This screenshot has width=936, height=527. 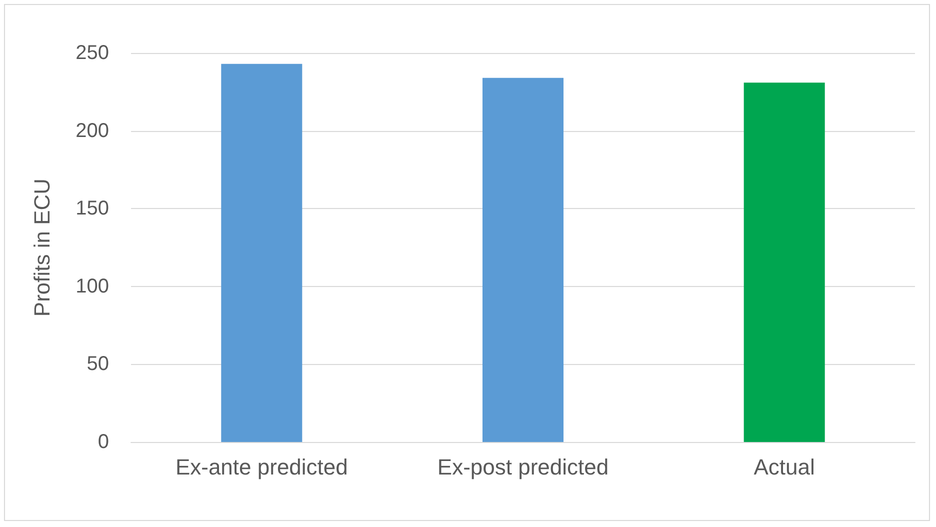 What do you see at coordinates (92, 53) in the screenshot?
I see `y-tick-label: 250` at bounding box center [92, 53].